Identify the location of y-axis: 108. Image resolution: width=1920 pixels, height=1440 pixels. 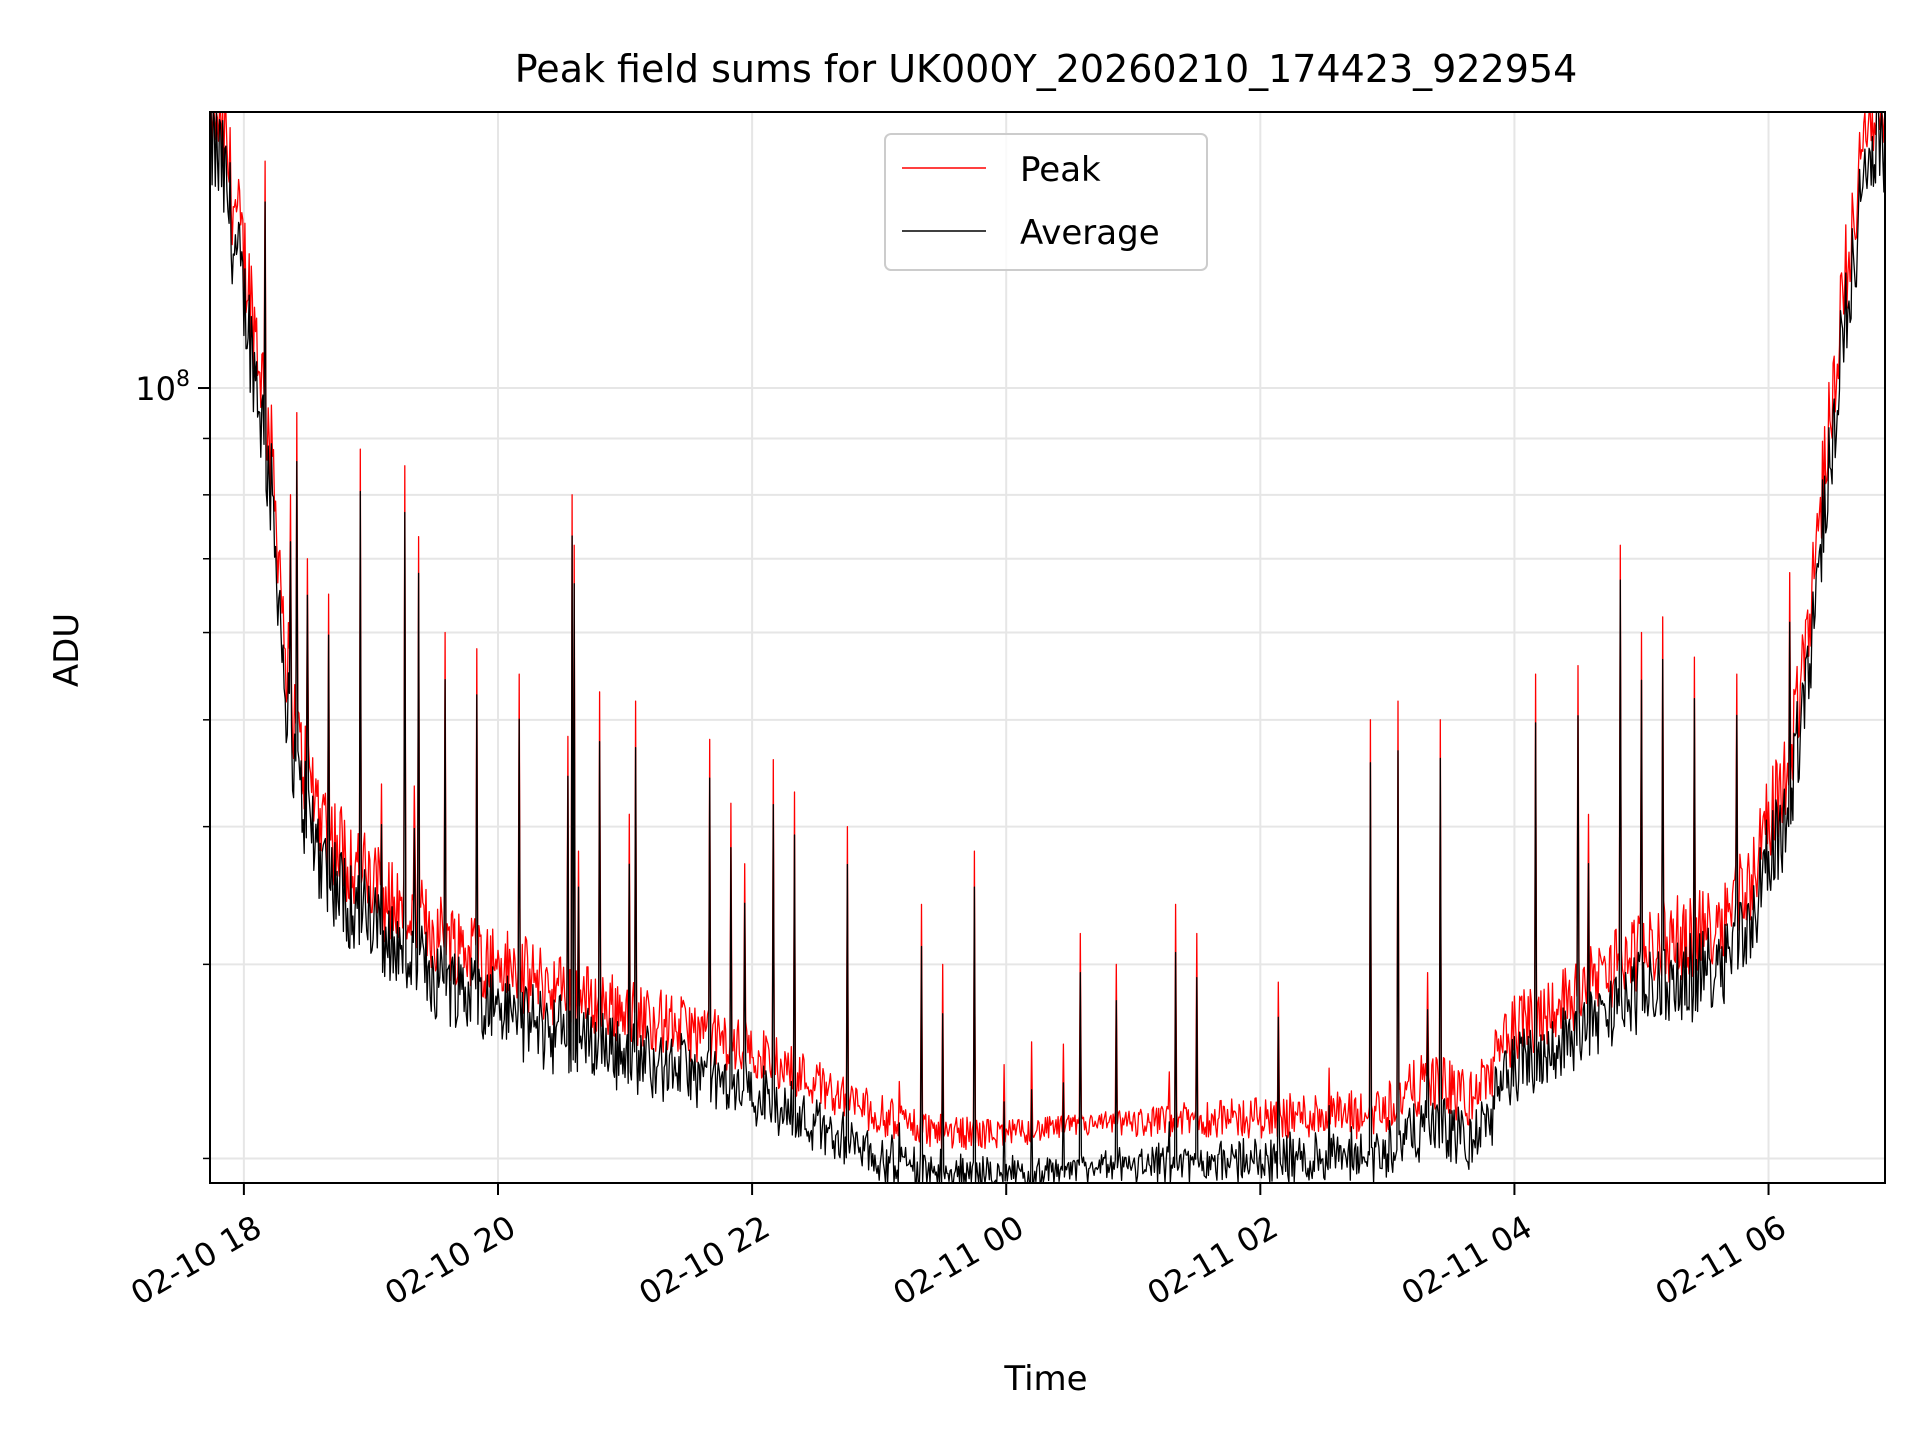
(172, 763).